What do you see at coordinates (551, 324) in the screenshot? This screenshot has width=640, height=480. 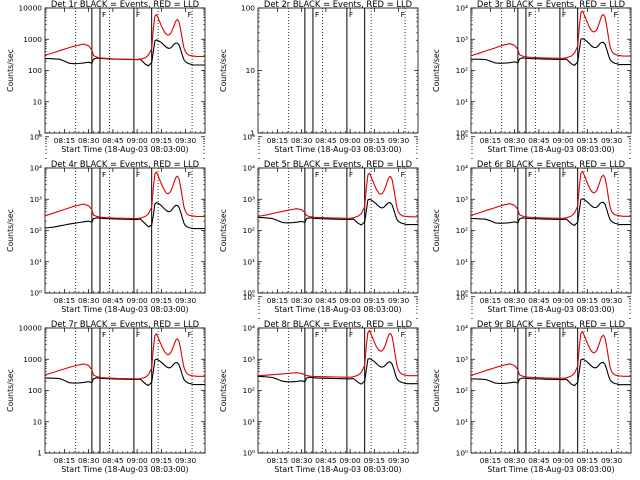 I see `panel-title: Det 9r BLACK = Events, RED = LLD` at bounding box center [551, 324].